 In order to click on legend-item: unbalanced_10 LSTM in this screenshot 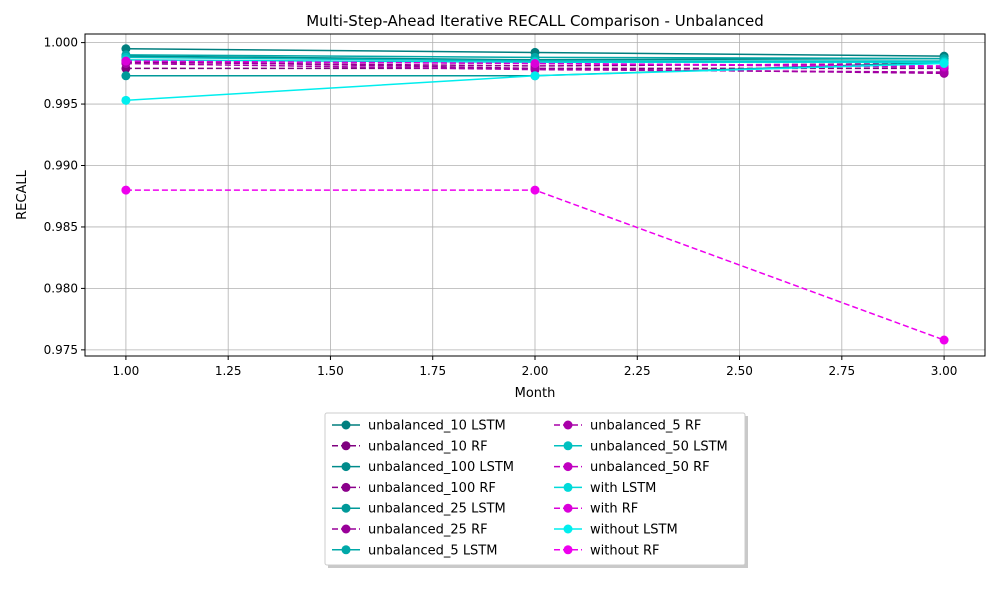, I will do `click(419, 426)`.